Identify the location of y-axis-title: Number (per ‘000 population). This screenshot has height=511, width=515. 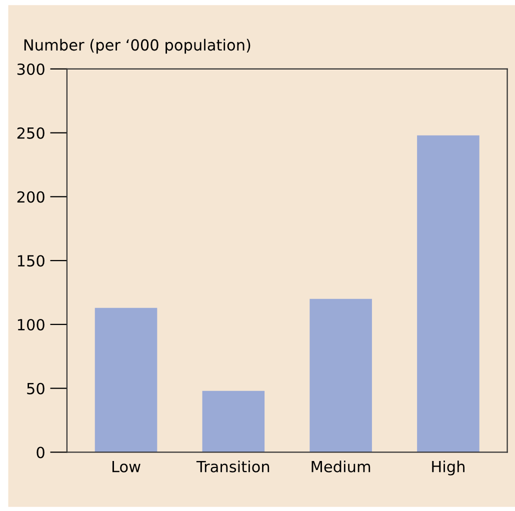
(137, 46).